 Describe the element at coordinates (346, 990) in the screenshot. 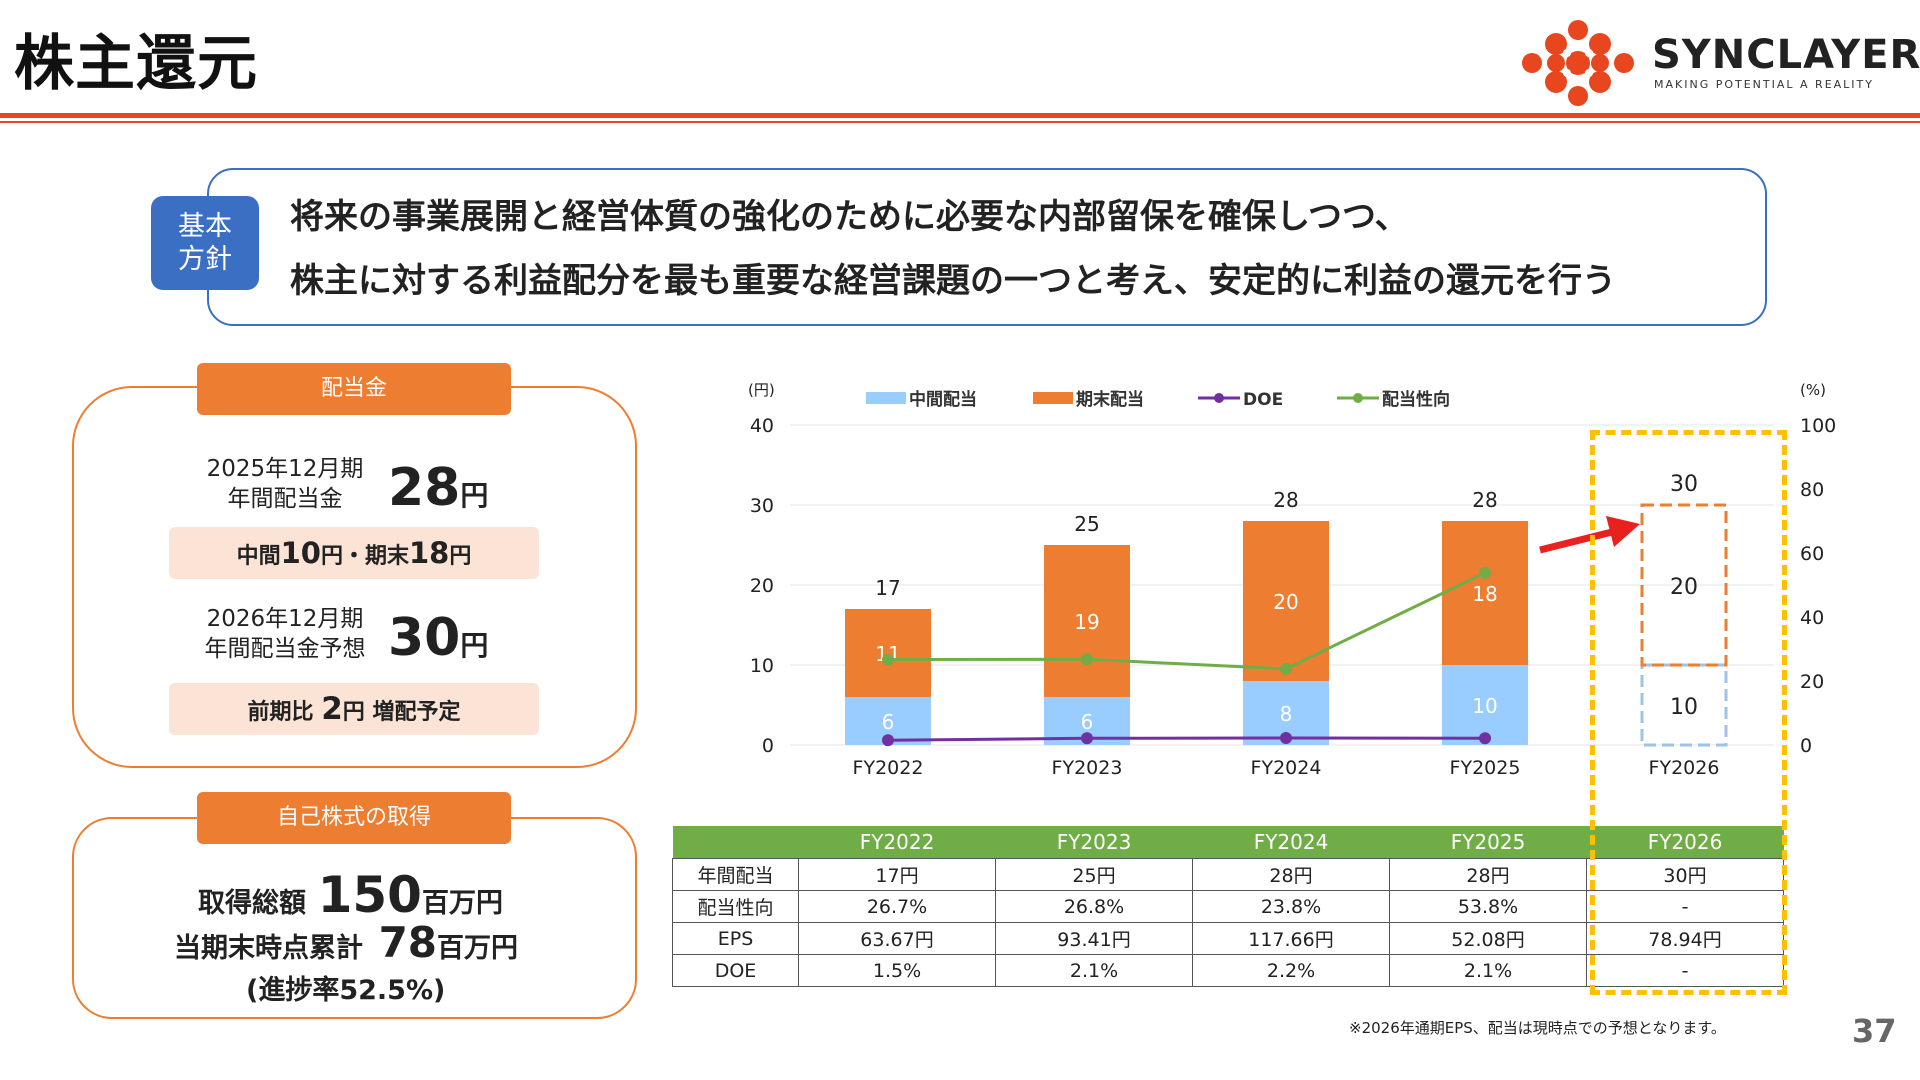

I see `buyback-progress: (進捗率52.5%)` at that location.